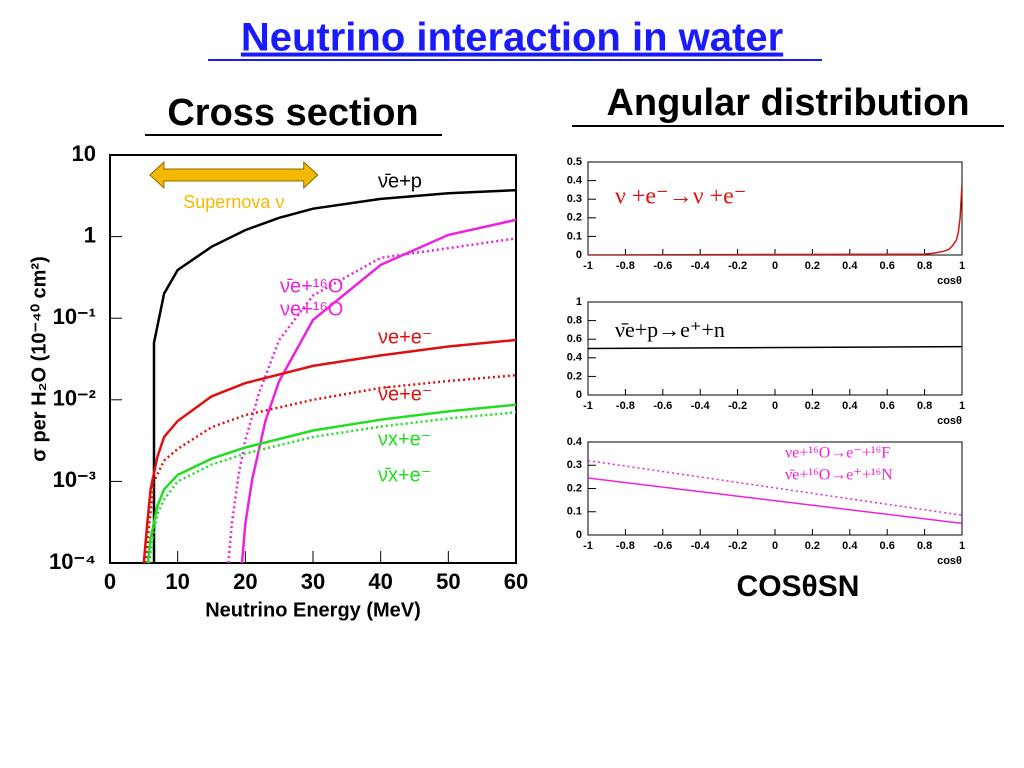 This screenshot has width=1024, height=768. Describe the element at coordinates (670, 329) in the screenshot. I see `series-label: ν̄e+p→e⁺+n` at that location.